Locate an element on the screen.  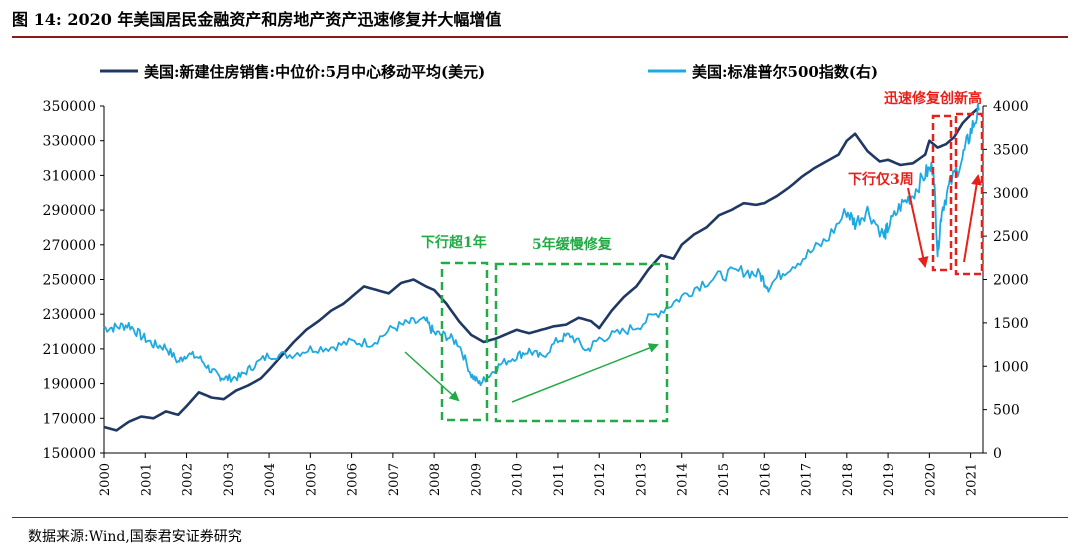
annotation-label-covid-recovery: 迅速修复创新高 is located at coordinates (933, 98).